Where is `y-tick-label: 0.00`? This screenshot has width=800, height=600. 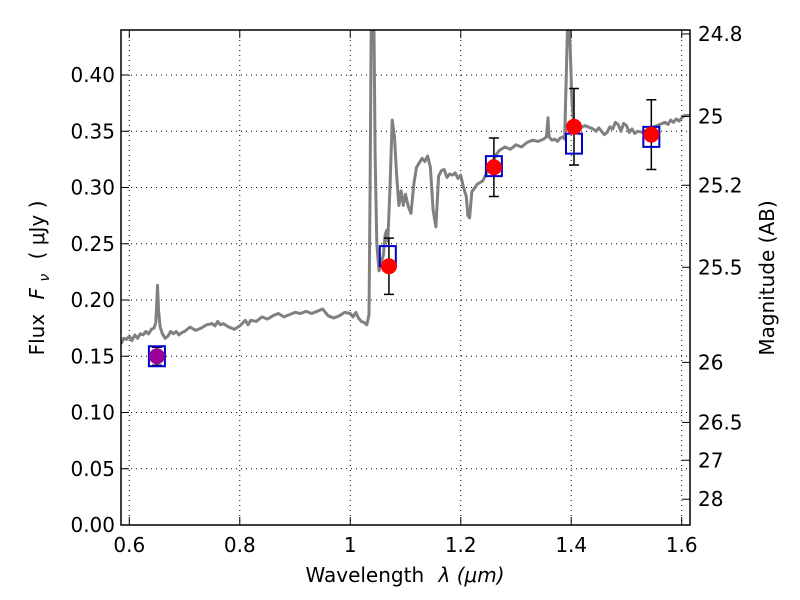
y-tick-label: 0.00 is located at coordinates (92, 525).